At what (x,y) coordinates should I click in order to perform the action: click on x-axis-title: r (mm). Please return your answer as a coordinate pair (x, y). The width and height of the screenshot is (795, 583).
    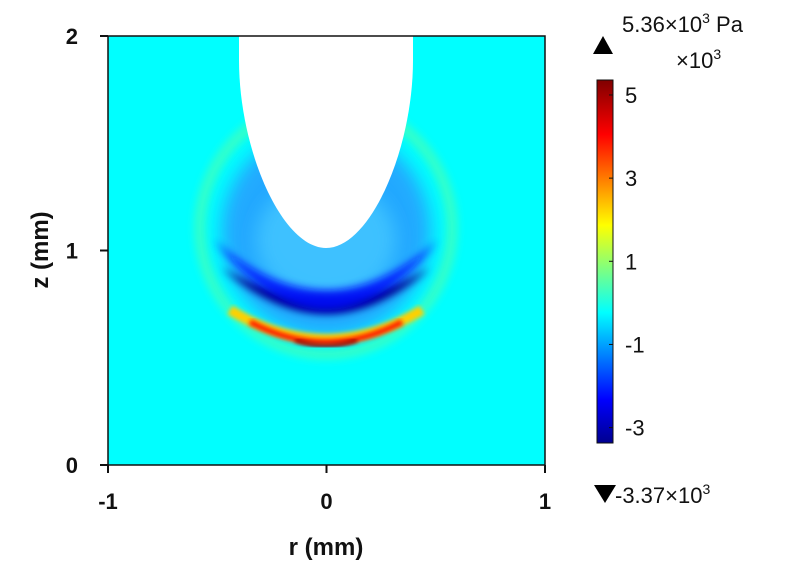
    Looking at the image, I should click on (326, 547).